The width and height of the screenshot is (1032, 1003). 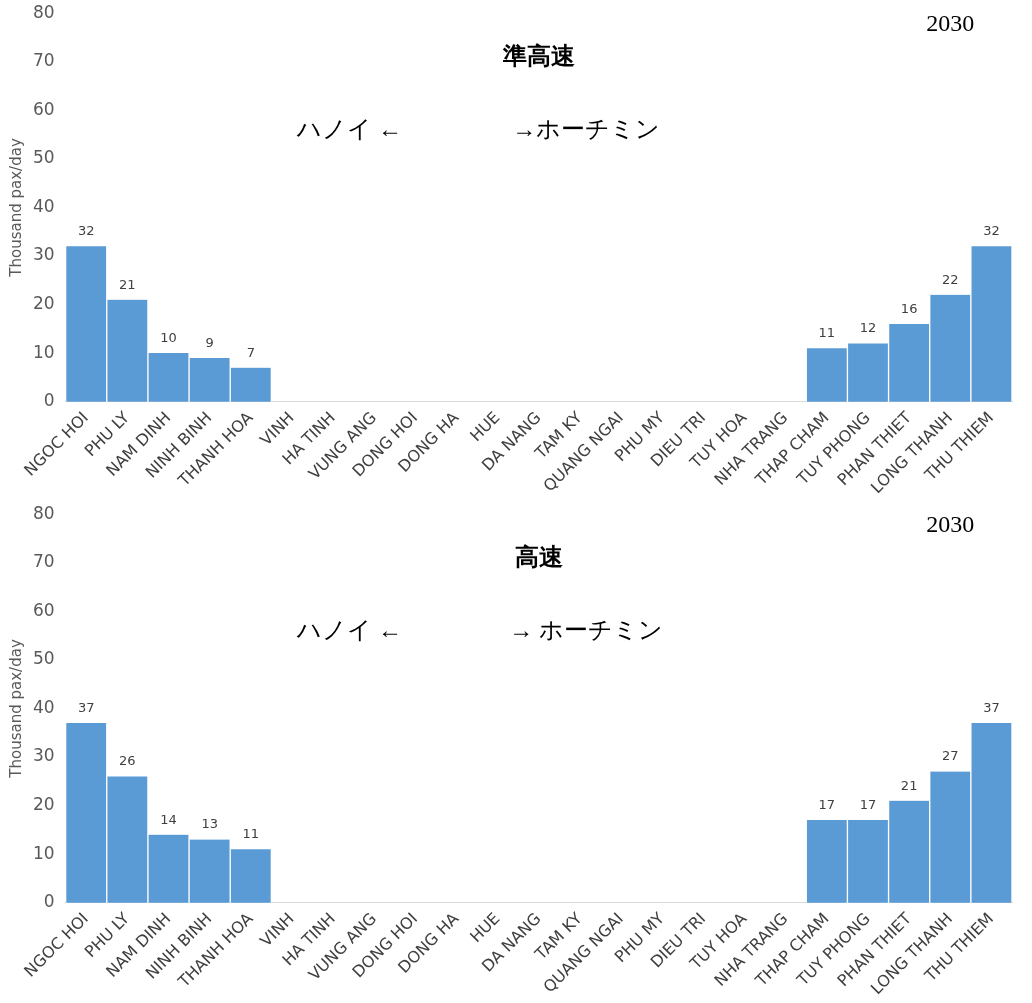 What do you see at coordinates (586, 630) in the screenshot?
I see `annotation: → ホーチミン` at bounding box center [586, 630].